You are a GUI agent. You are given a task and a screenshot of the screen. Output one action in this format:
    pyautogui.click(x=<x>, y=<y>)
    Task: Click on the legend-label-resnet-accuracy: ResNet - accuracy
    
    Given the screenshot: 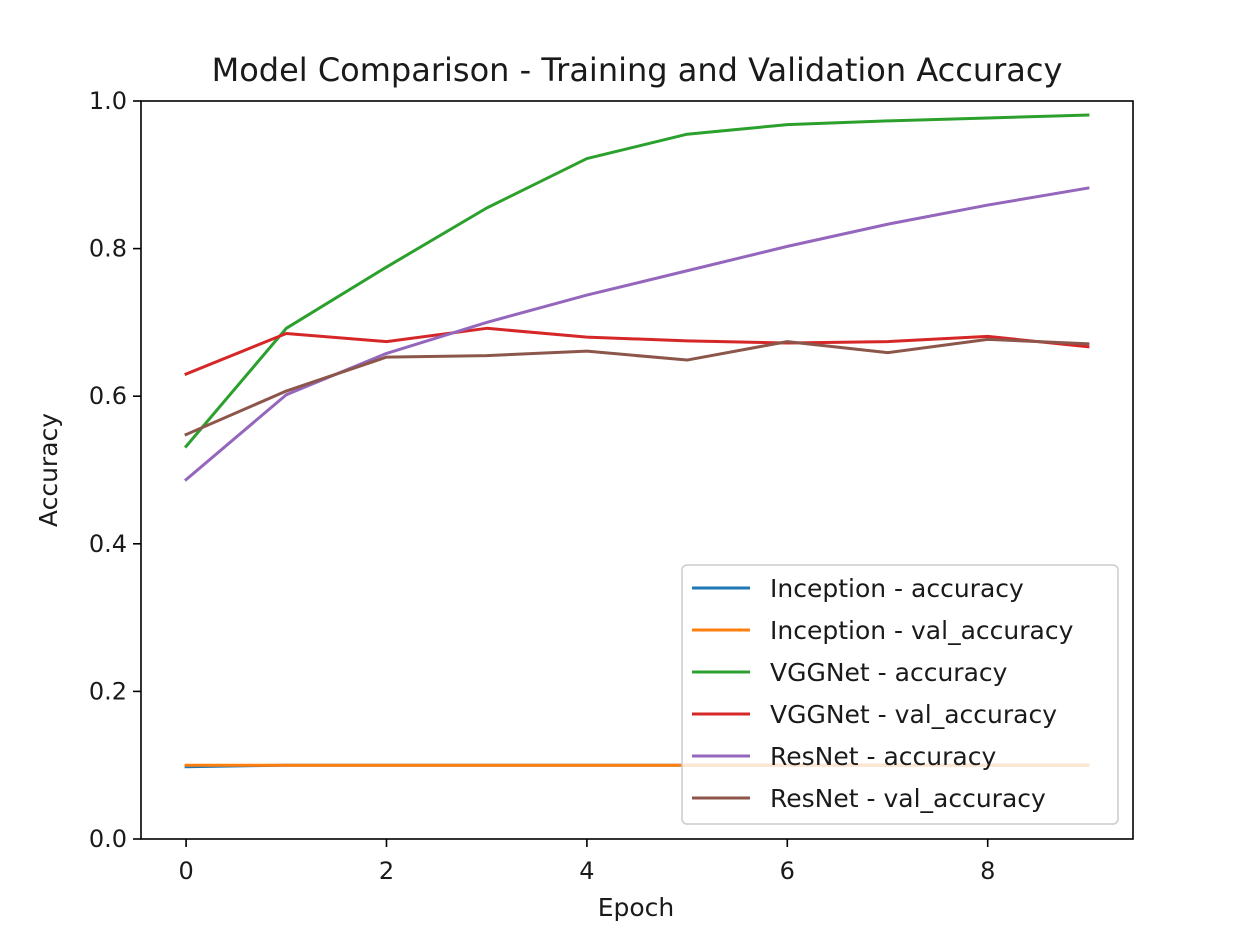 What is the action you would take?
    pyautogui.click(x=883, y=756)
    